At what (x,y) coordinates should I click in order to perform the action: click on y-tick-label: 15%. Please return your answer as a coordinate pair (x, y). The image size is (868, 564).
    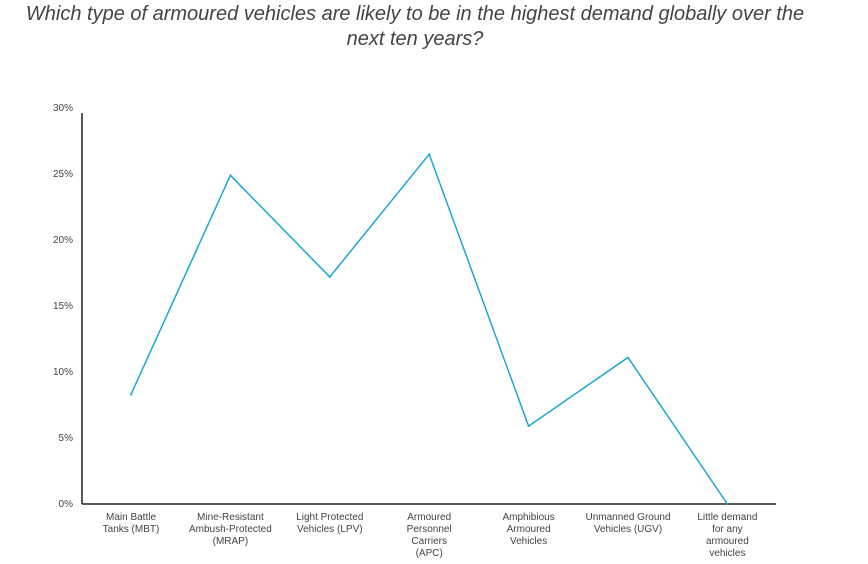
    Looking at the image, I should click on (63, 306).